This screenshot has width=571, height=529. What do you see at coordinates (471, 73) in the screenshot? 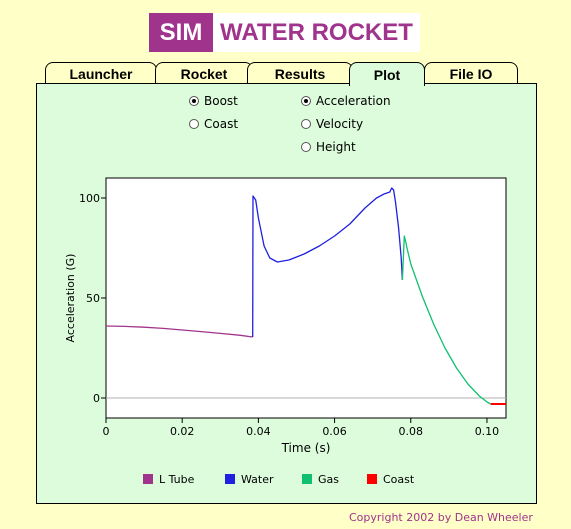
I see `tab-file-io: File IO` at bounding box center [471, 73].